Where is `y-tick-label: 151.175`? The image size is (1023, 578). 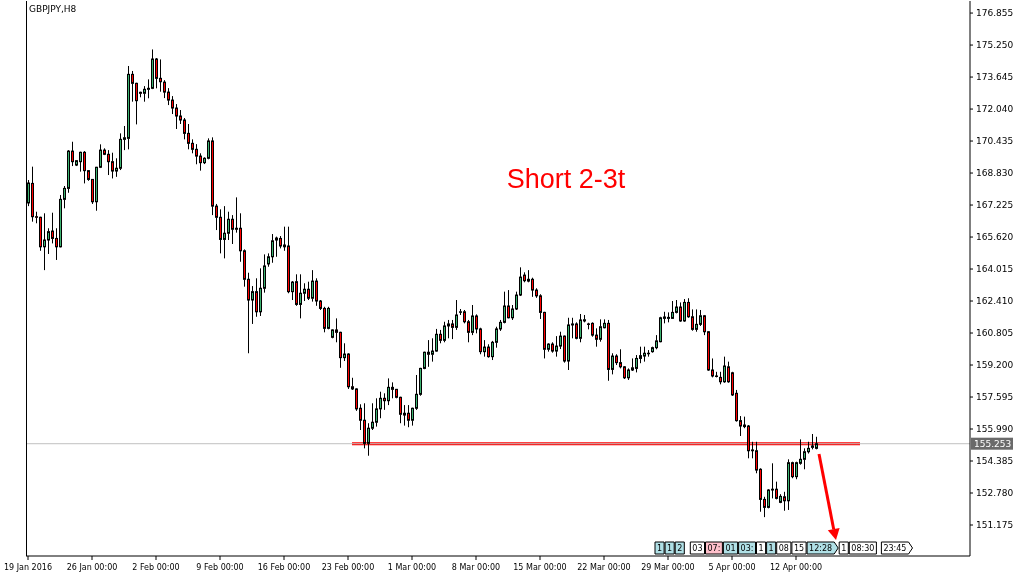 y-tick-label: 151.175 is located at coordinates (995, 525).